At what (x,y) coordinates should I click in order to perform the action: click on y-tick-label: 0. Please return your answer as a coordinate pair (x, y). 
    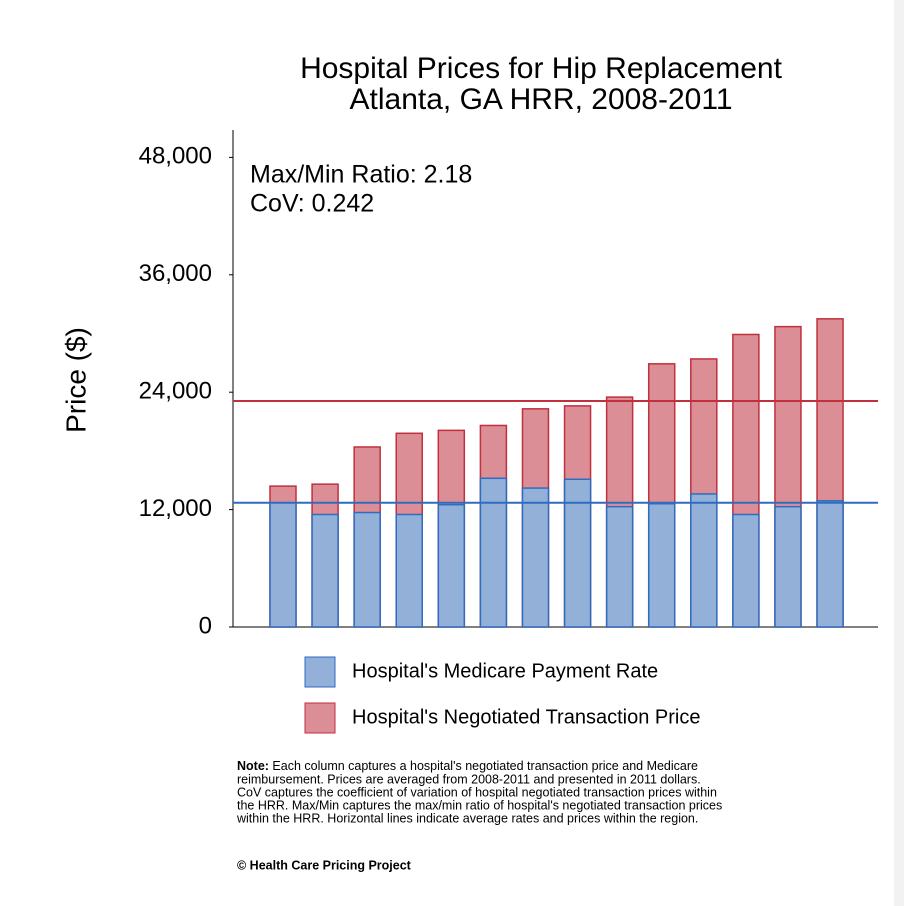
    Looking at the image, I should click on (205, 625).